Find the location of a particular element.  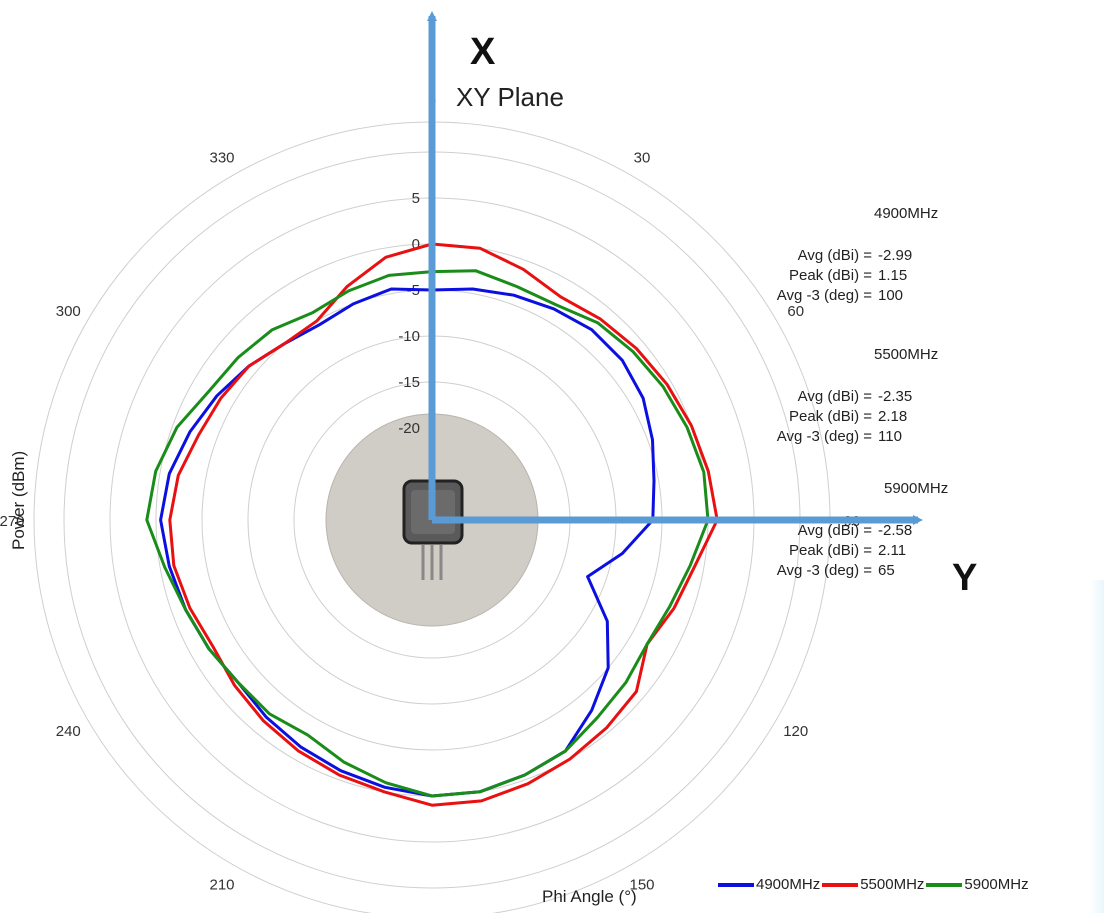

legend: 4900MHz 5500MHz 5900MHz is located at coordinates (874, 884).